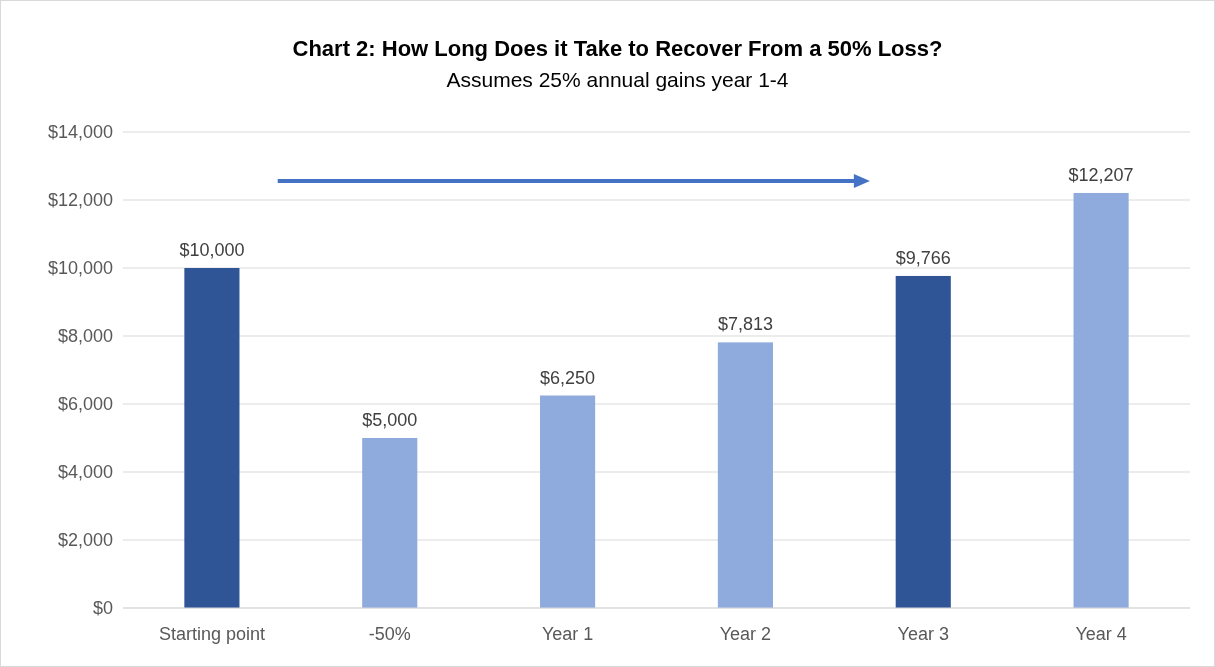 Image resolution: width=1215 pixels, height=667 pixels. What do you see at coordinates (85, 472) in the screenshot?
I see `y-tick-label: $4,000` at bounding box center [85, 472].